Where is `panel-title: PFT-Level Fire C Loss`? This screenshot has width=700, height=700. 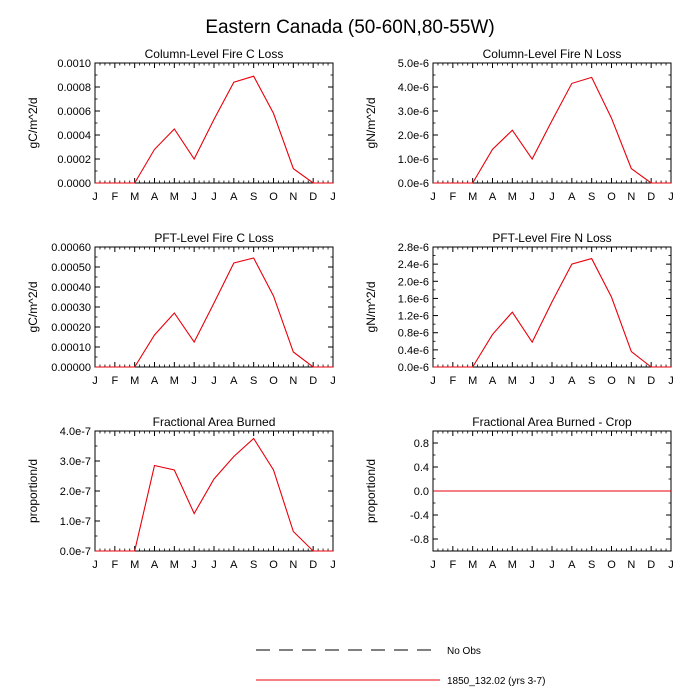
panel-title: PFT-Level Fire C Loss is located at coordinates (213, 238).